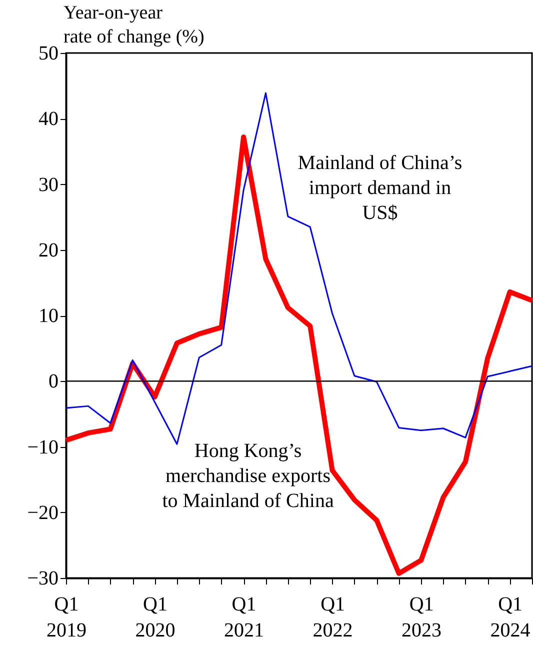  What do you see at coordinates (42, 447) in the screenshot?
I see `y-tick-label: −10` at bounding box center [42, 447].